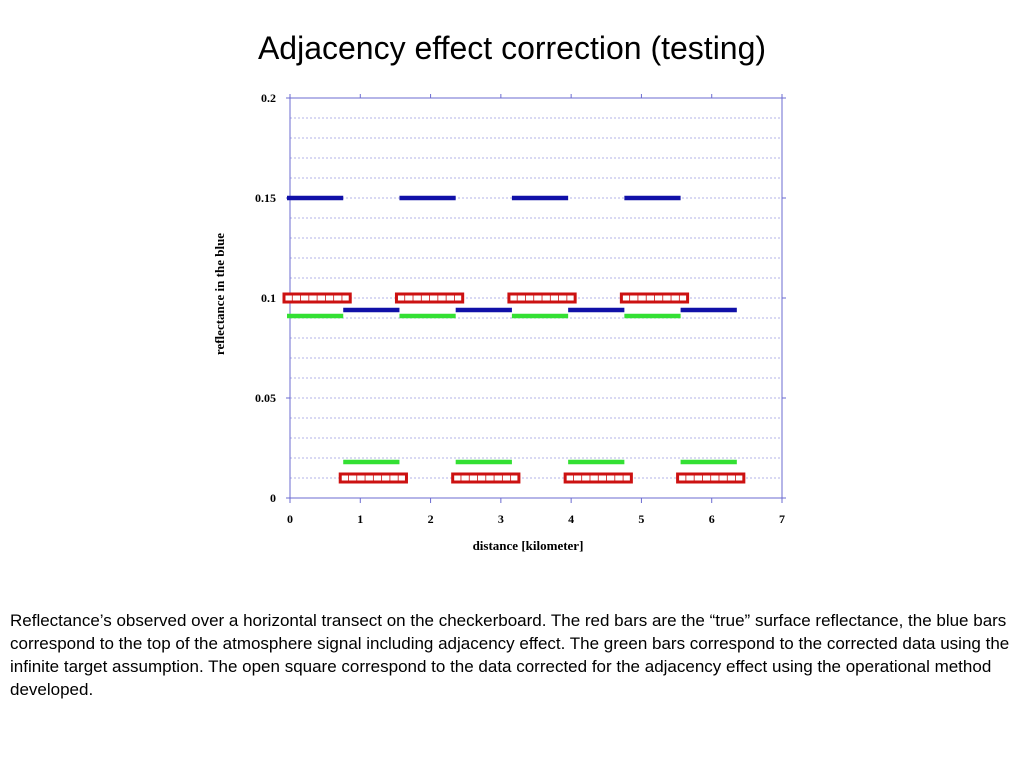 The image size is (1024, 768). What do you see at coordinates (782, 519) in the screenshot?
I see `x-tick-label: 7` at bounding box center [782, 519].